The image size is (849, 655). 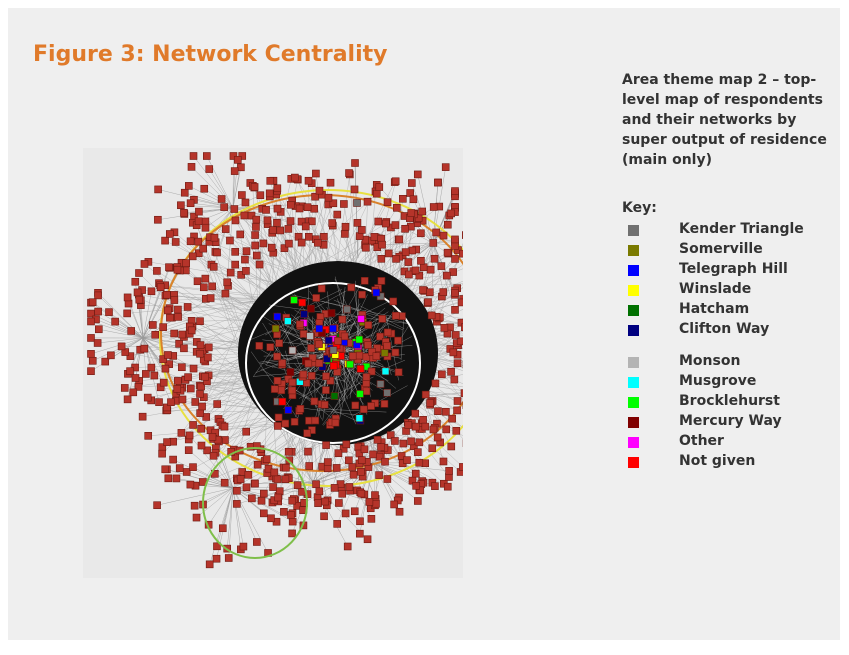 I want to click on key-text: Hatcham, so click(x=714, y=309).